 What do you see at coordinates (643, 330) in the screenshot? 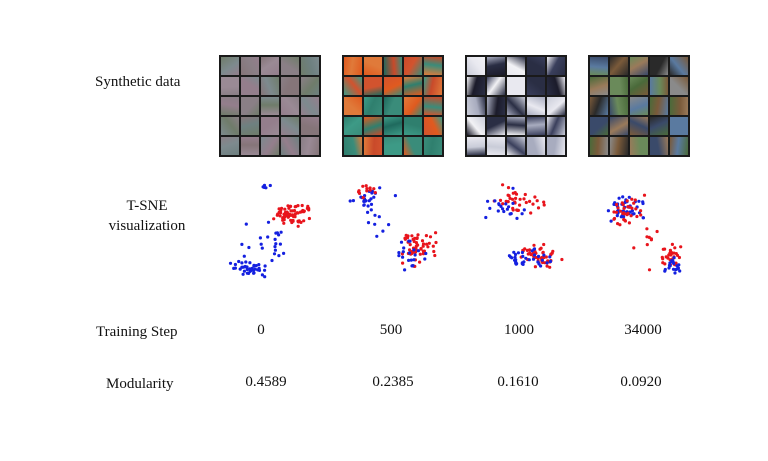
I see `training-step-value-3: 34000` at bounding box center [643, 330].